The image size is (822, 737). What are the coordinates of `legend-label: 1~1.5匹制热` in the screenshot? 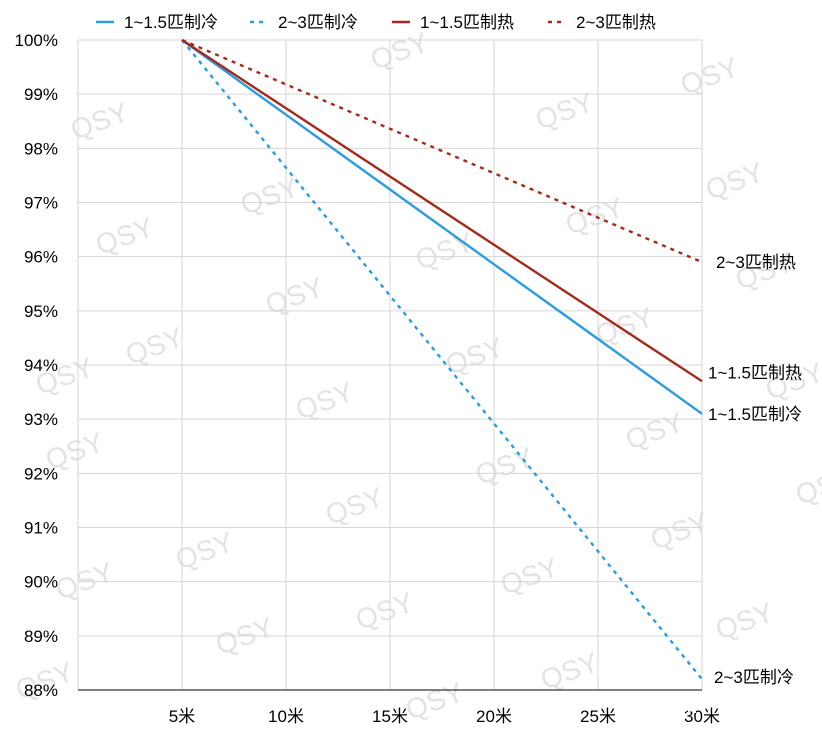 It's located at (467, 22).